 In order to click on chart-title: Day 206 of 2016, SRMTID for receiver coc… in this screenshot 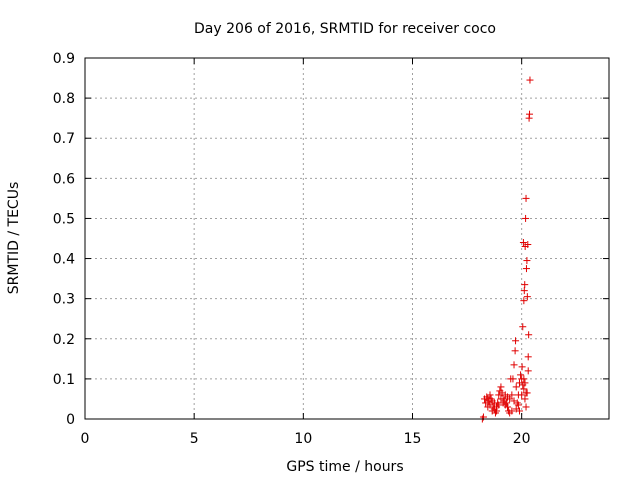, I will do `click(345, 29)`.